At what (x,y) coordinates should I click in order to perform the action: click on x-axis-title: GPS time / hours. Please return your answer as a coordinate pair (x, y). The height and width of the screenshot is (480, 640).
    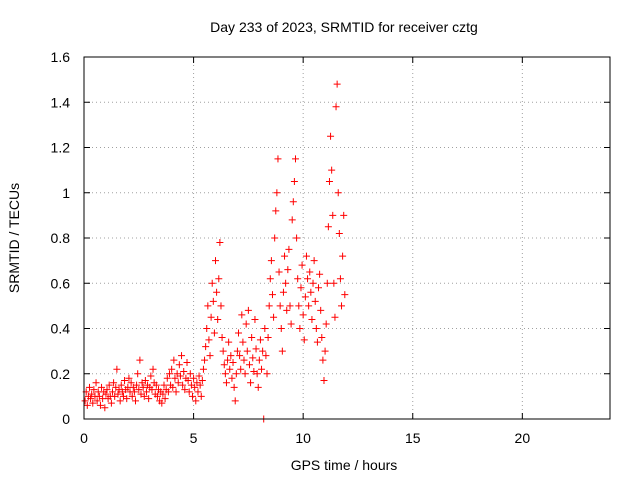
    Looking at the image, I should click on (344, 465).